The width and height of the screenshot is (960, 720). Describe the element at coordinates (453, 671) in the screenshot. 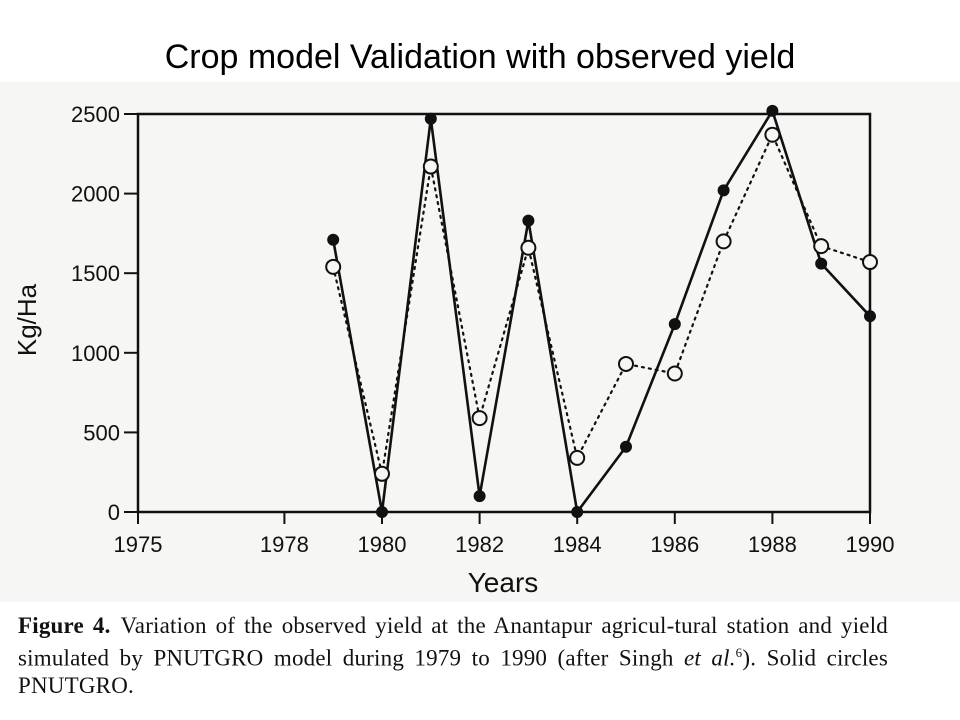

I see `caption-text-2: ). Solid circles PNUTGRO.` at that location.